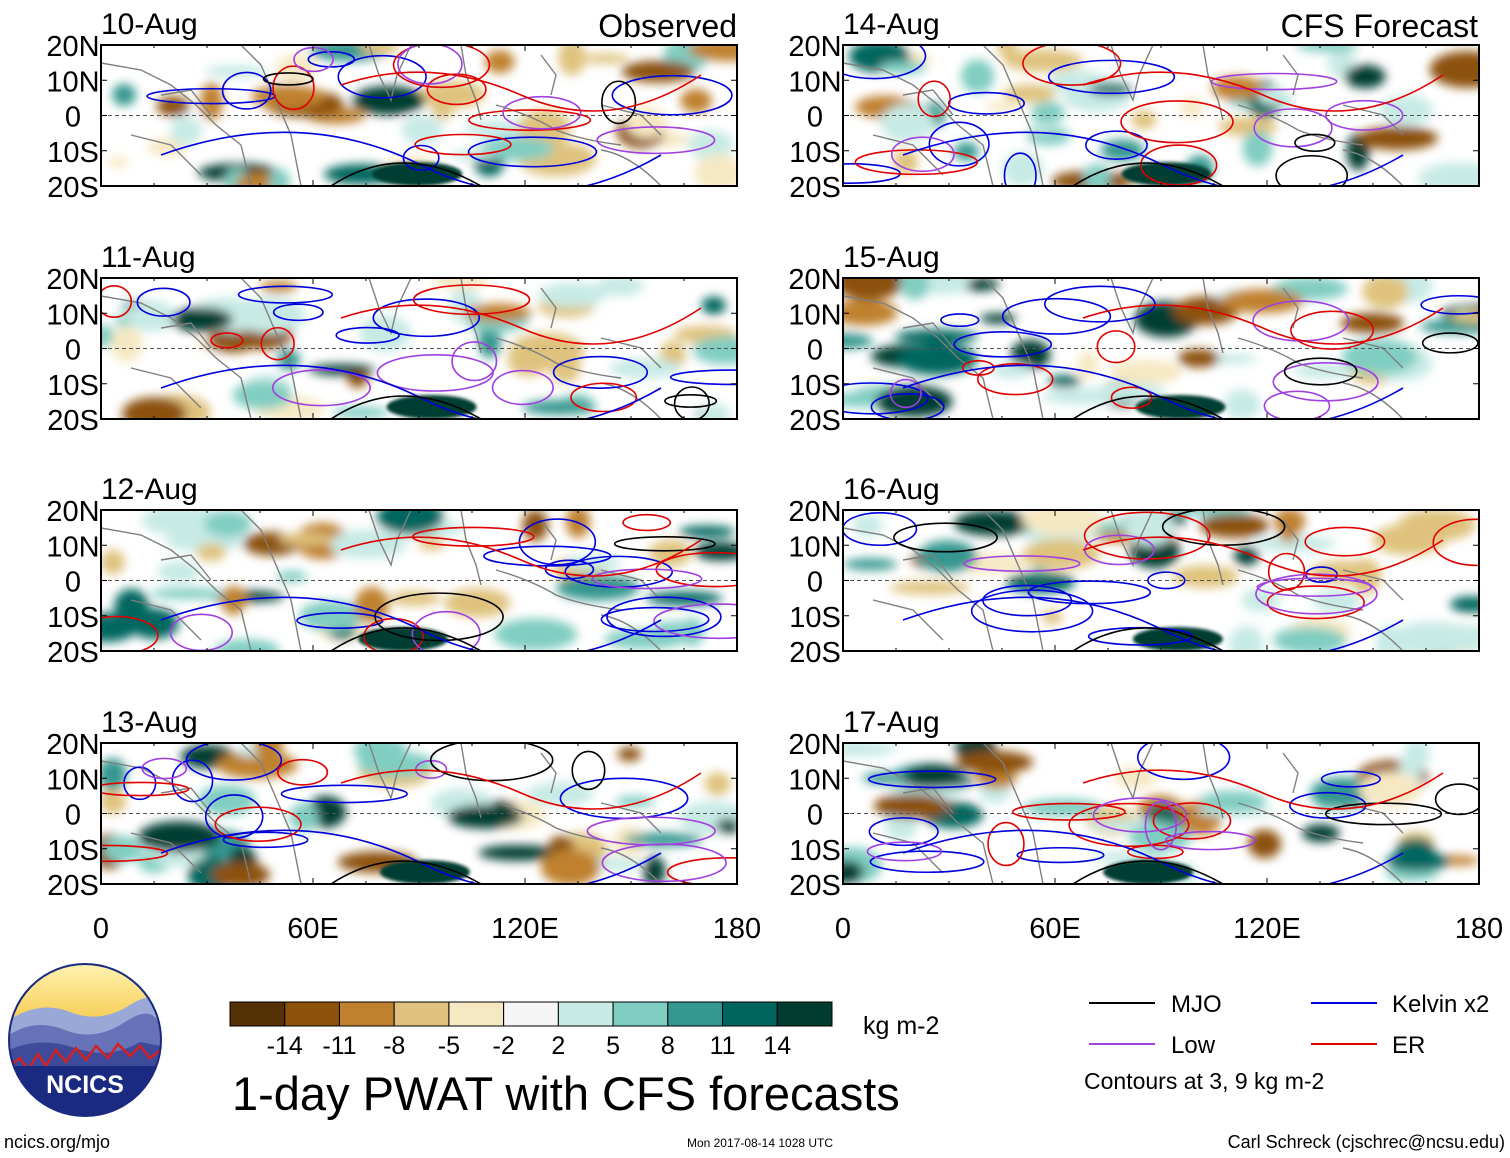 Image resolution: width=1510 pixels, height=1158 pixels. Describe the element at coordinates (901, 1026) in the screenshot. I see `colorbar-unit: kg m-2` at that location.